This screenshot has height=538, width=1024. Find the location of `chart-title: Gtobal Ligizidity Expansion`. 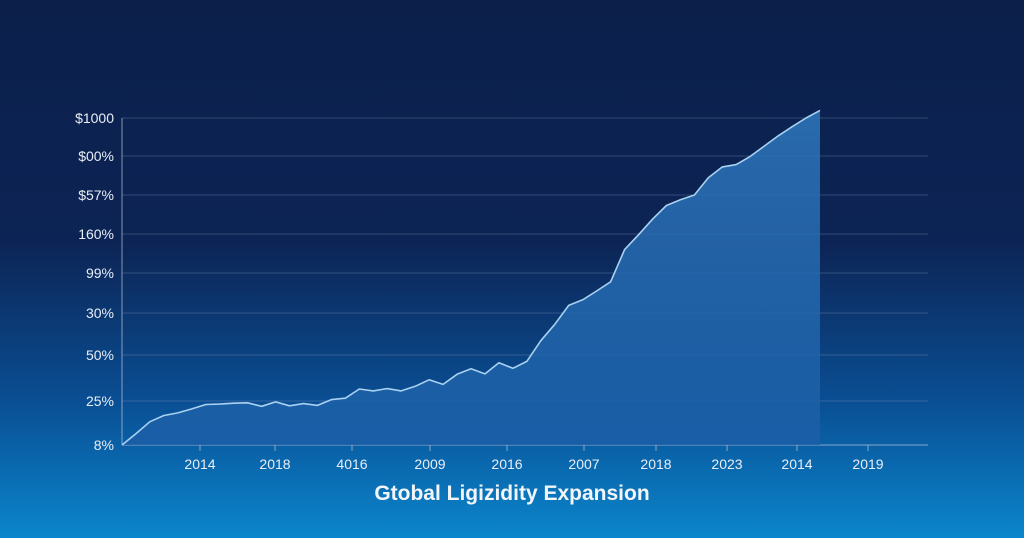

chart-title: Gtobal Ligizidity Expansion is located at coordinates (512, 493).